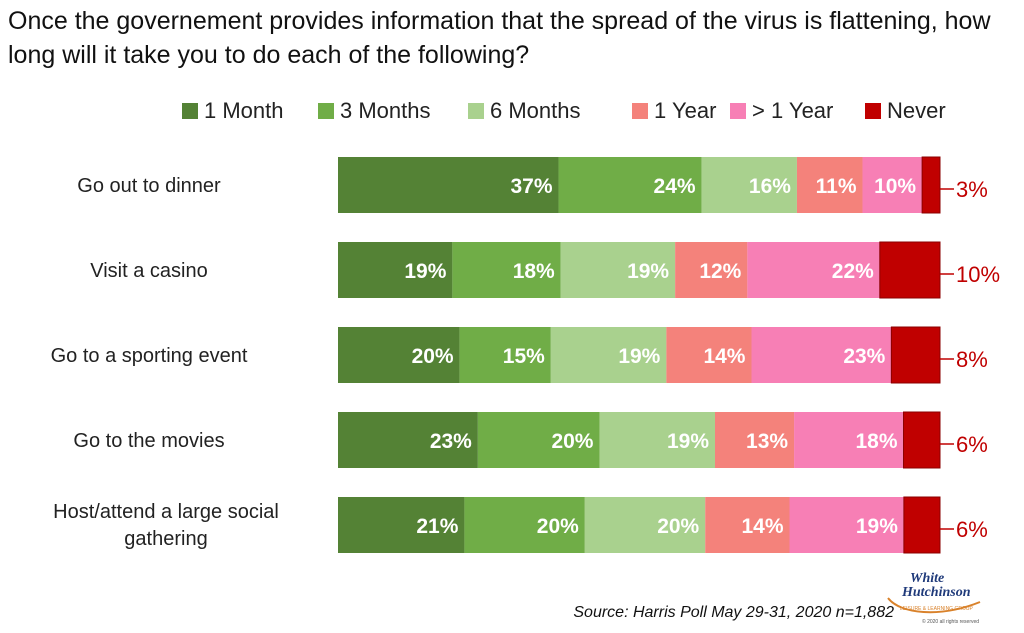 Image resolution: width=1024 pixels, height=633 pixels. I want to click on logo-copyright: © 2020 all rights reserved, so click(950, 621).